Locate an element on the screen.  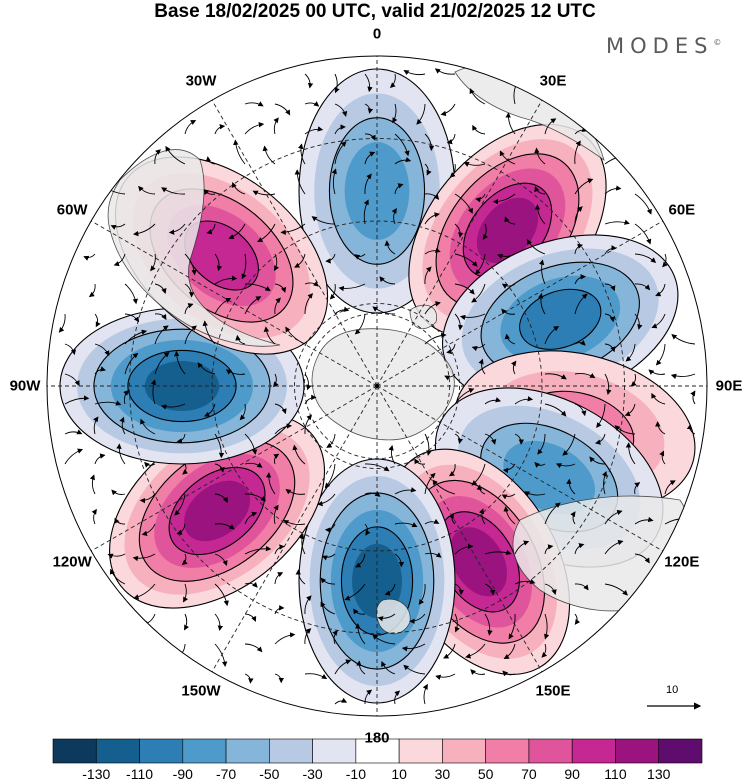
colorbar-tick-label: 110 is located at coordinates (615, 774).